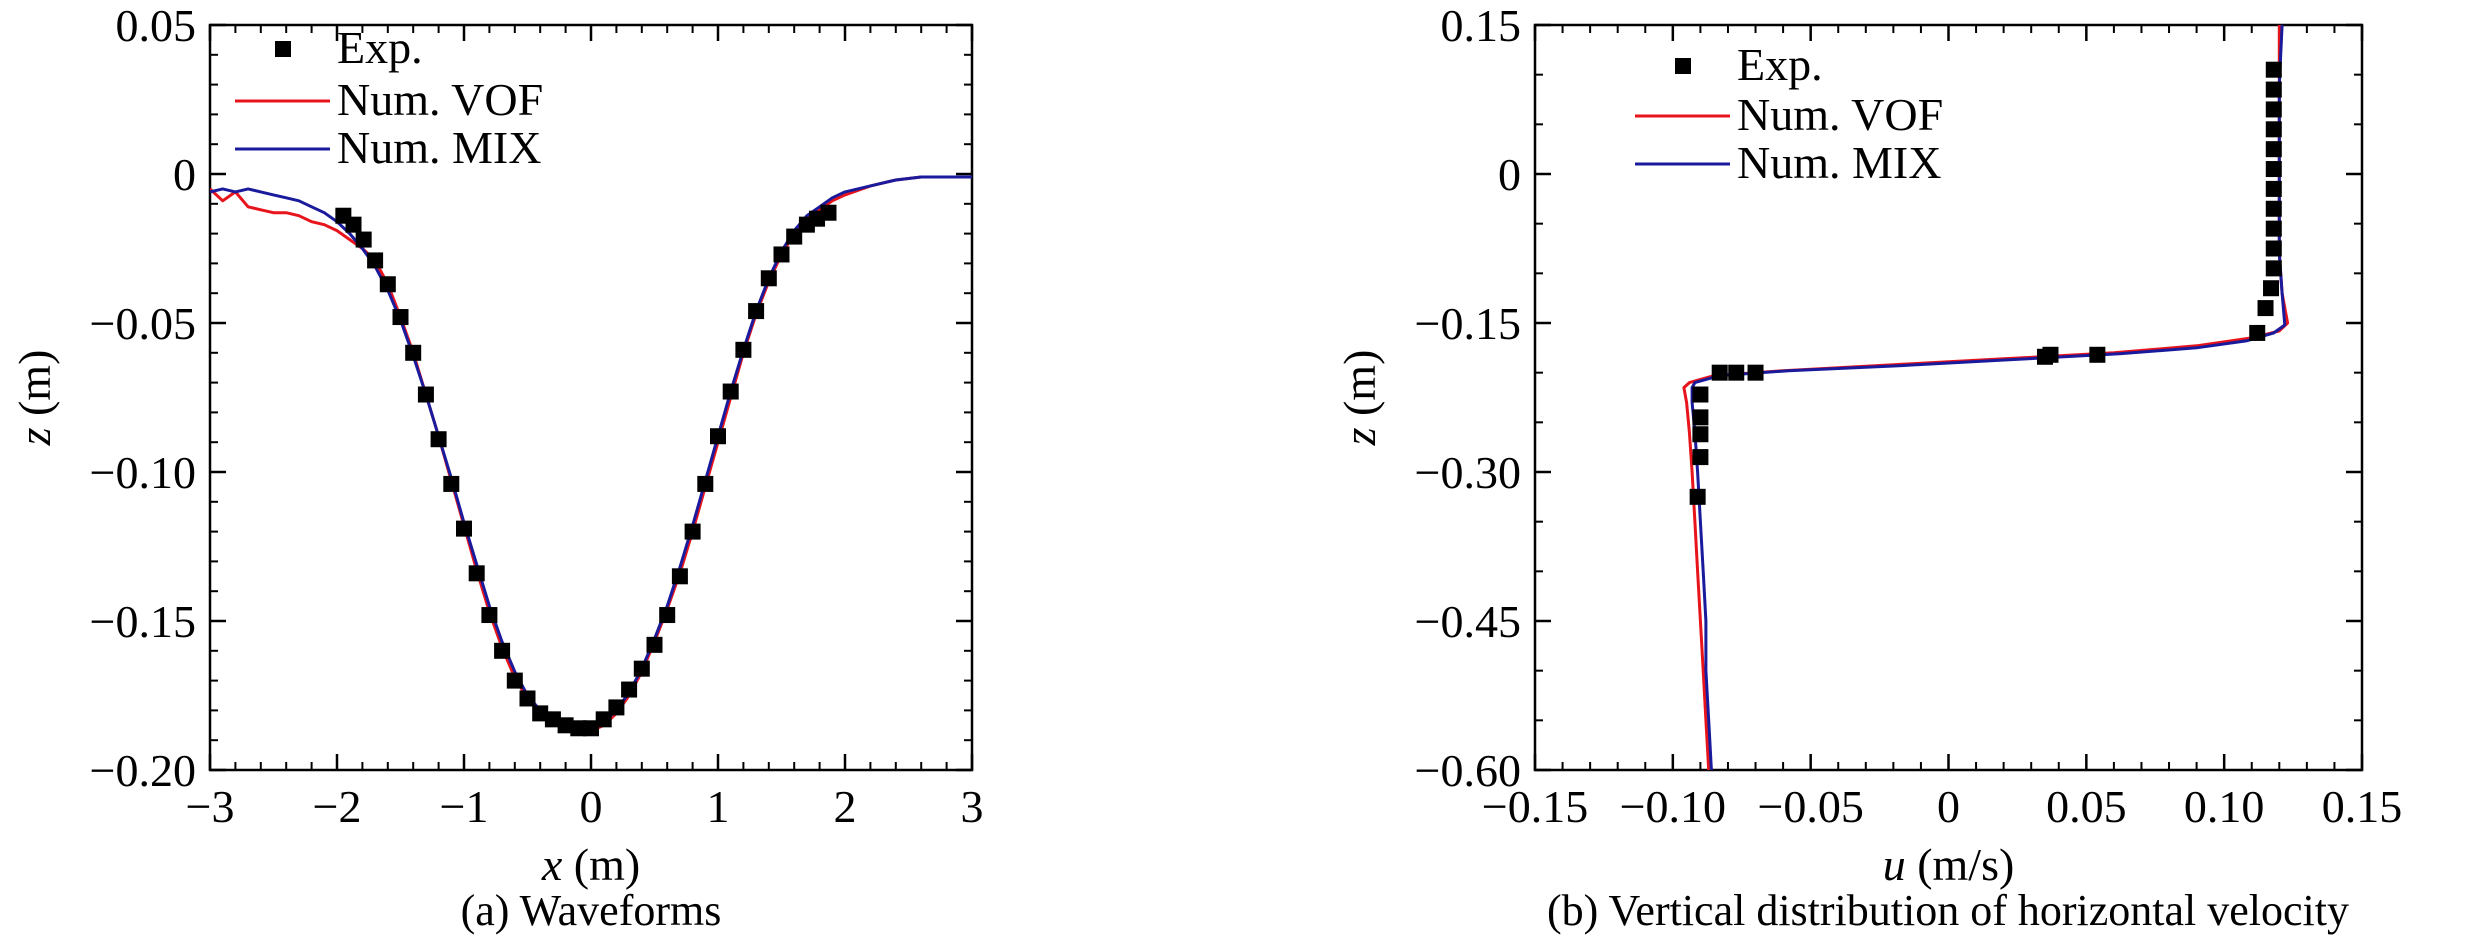  What do you see at coordinates (1949, 864) in the screenshot?
I see `x-axis-label: u (m/s)` at bounding box center [1949, 864].